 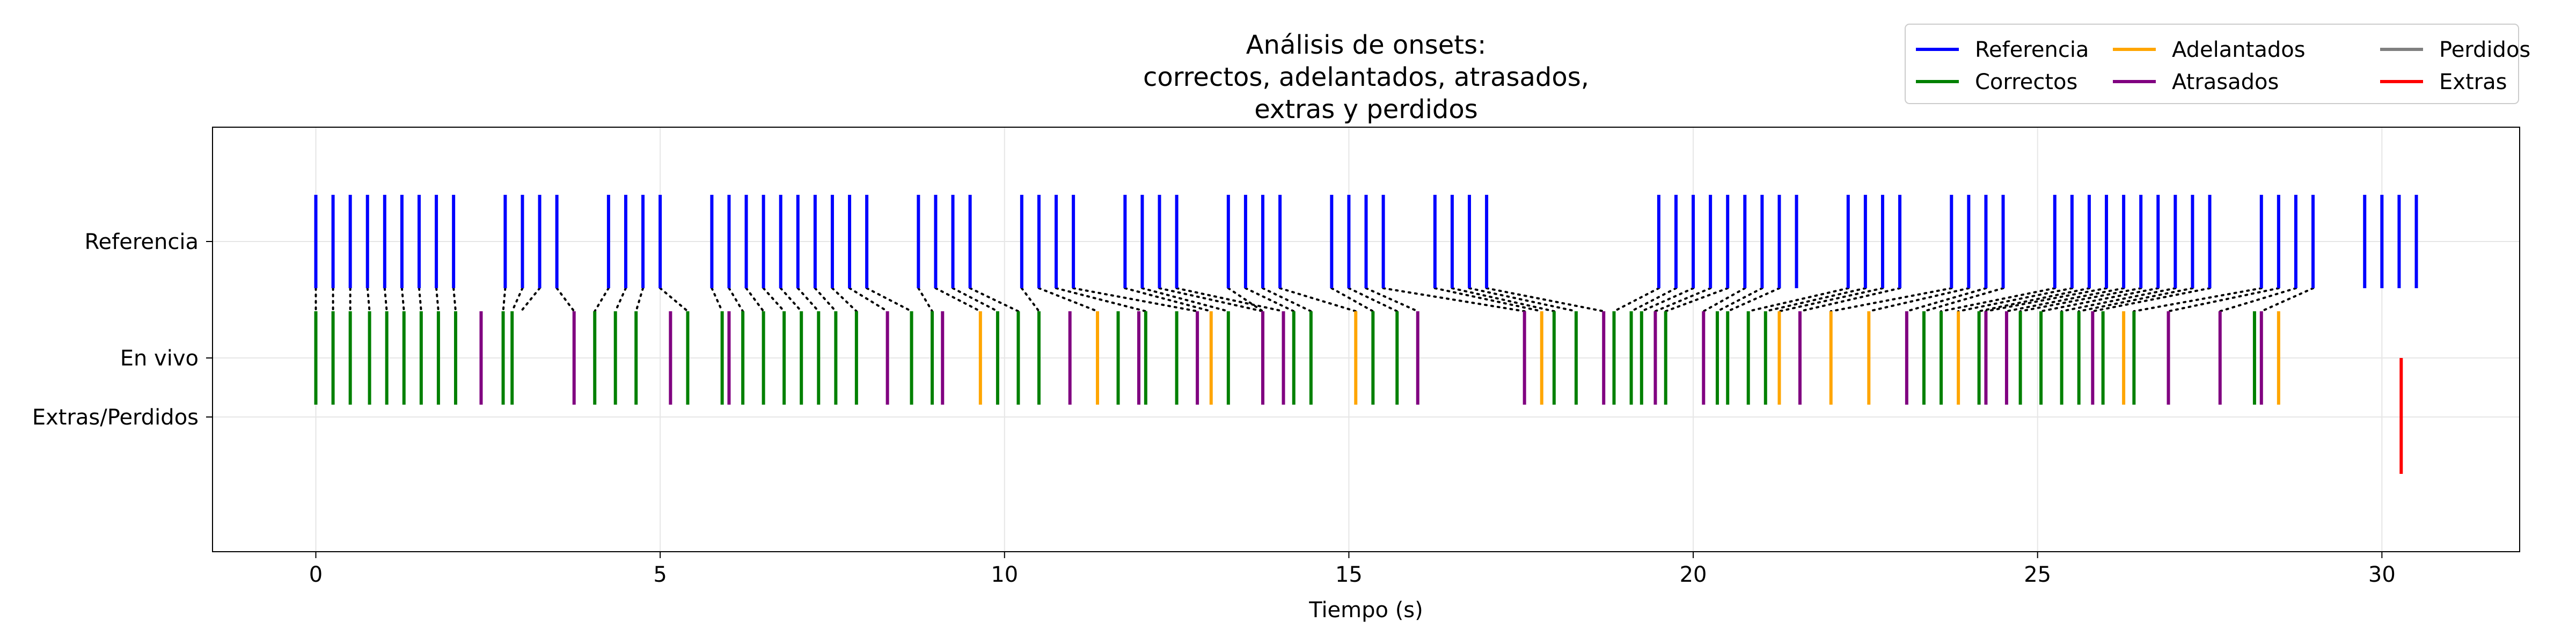 I want to click on chart-title-line: correctos, adelantados, atrasados,, so click(x=1366, y=77).